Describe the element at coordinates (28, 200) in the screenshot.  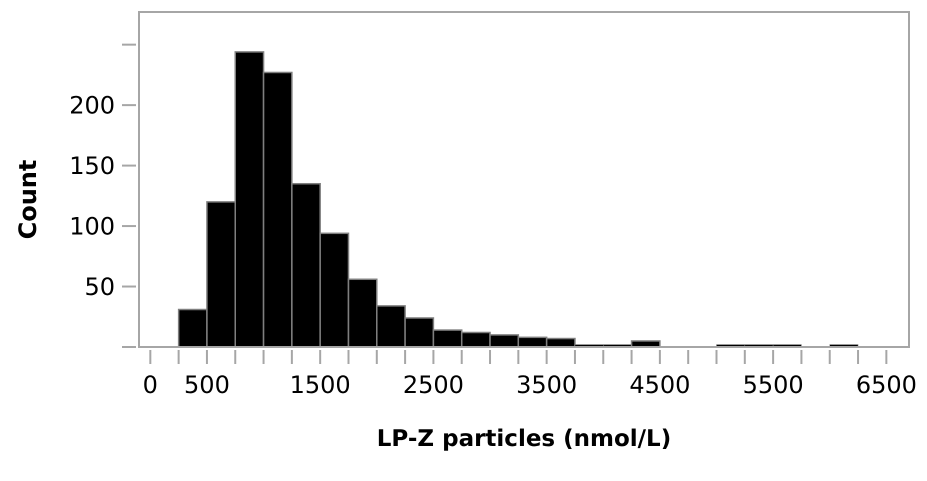
I see `y-axis-title: Count` at that location.